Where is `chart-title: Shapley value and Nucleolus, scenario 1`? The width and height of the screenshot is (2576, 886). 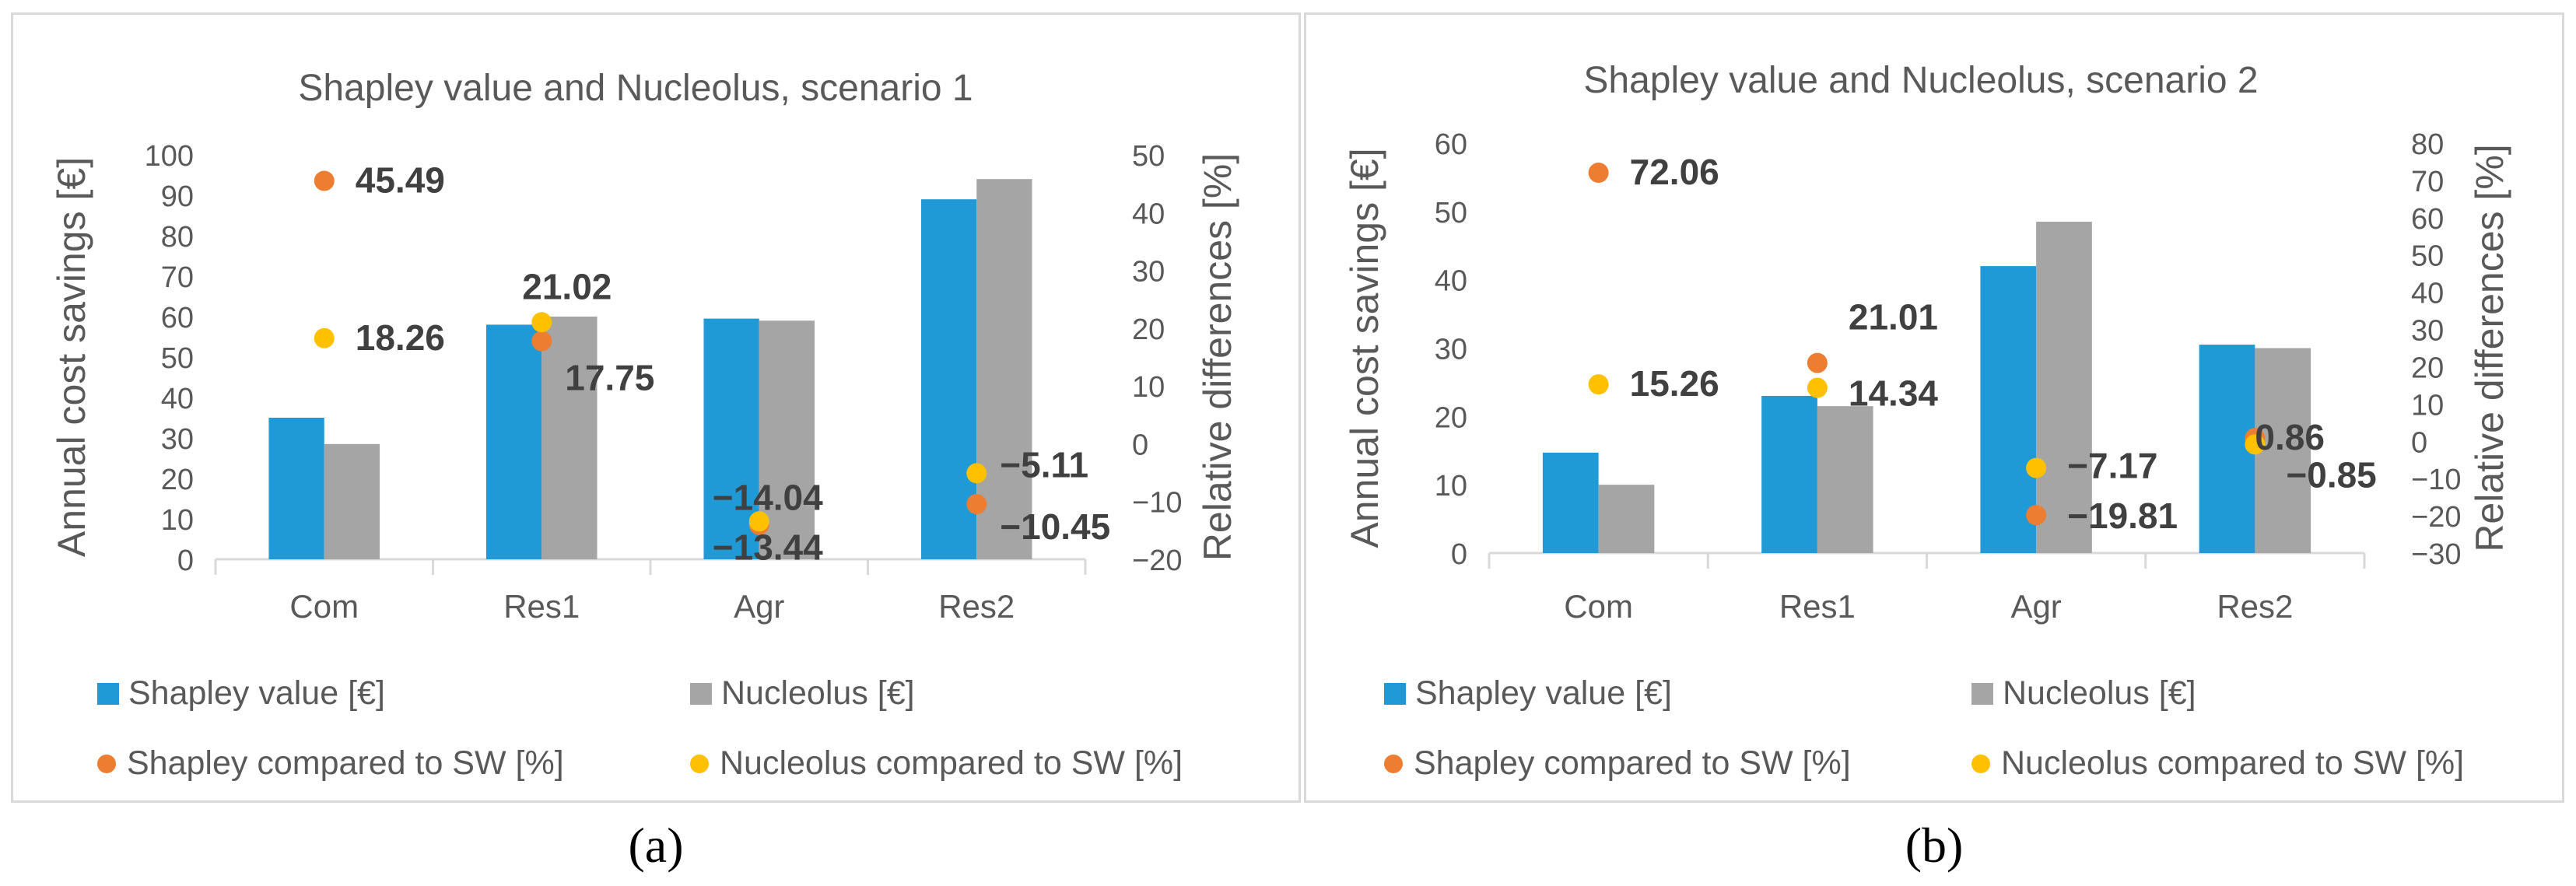
chart-title: Shapley value and Nucleolus, scenario 1 is located at coordinates (635, 89).